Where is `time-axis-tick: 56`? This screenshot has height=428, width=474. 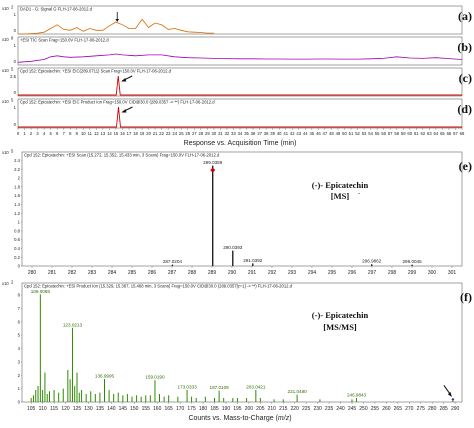 time-axis-tick: 56 is located at coordinates (383, 133).